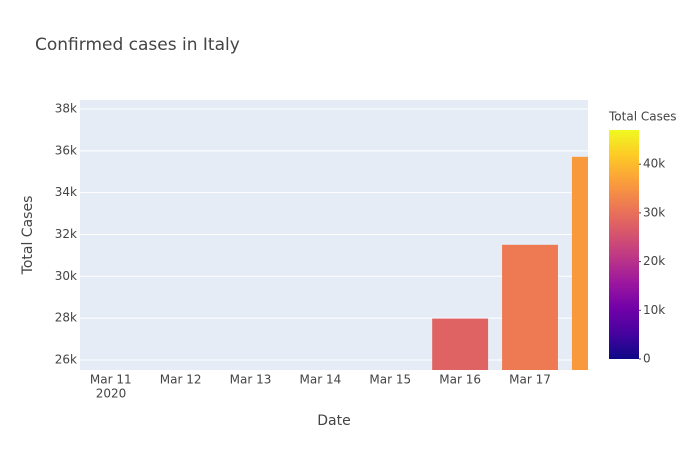 The image size is (700, 454). I want to click on colorbar-tick-label: 20k, so click(654, 261).